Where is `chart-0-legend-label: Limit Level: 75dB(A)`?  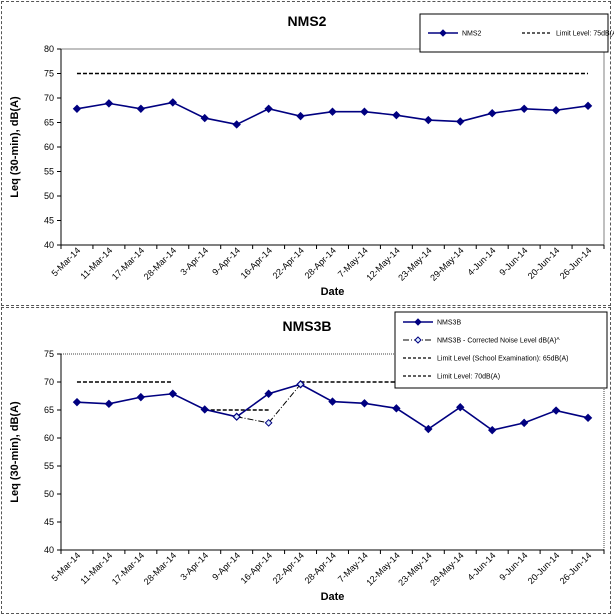
chart-0-legend-label: Limit Level: 75dB(A) is located at coordinates (585, 34).